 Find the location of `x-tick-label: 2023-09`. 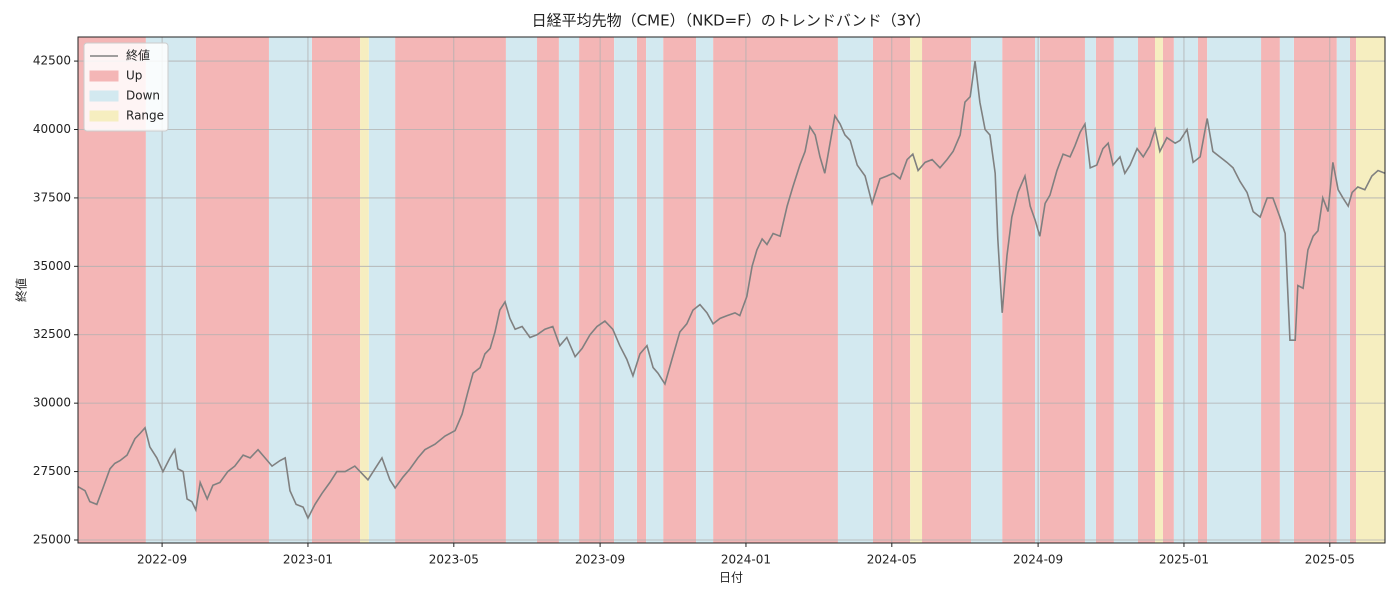

x-tick-label: 2023-09 is located at coordinates (600, 560).